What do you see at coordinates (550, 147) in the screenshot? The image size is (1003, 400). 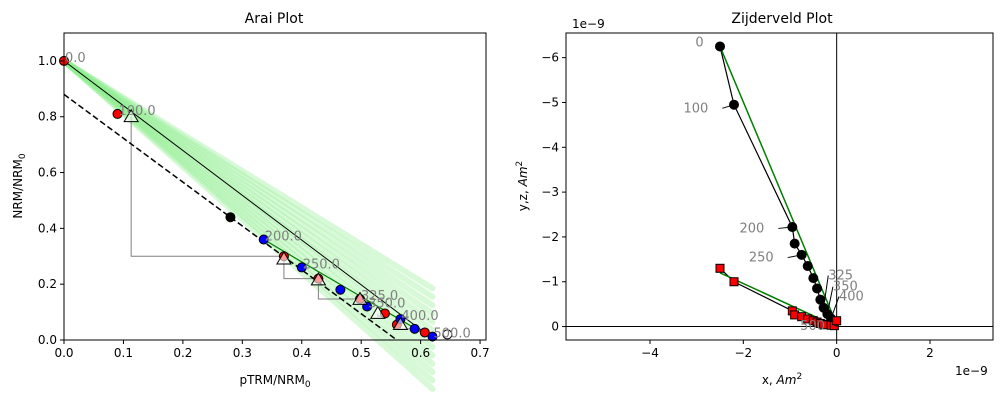 I see `zijderveld-y-tick-label: −4` at bounding box center [550, 147].